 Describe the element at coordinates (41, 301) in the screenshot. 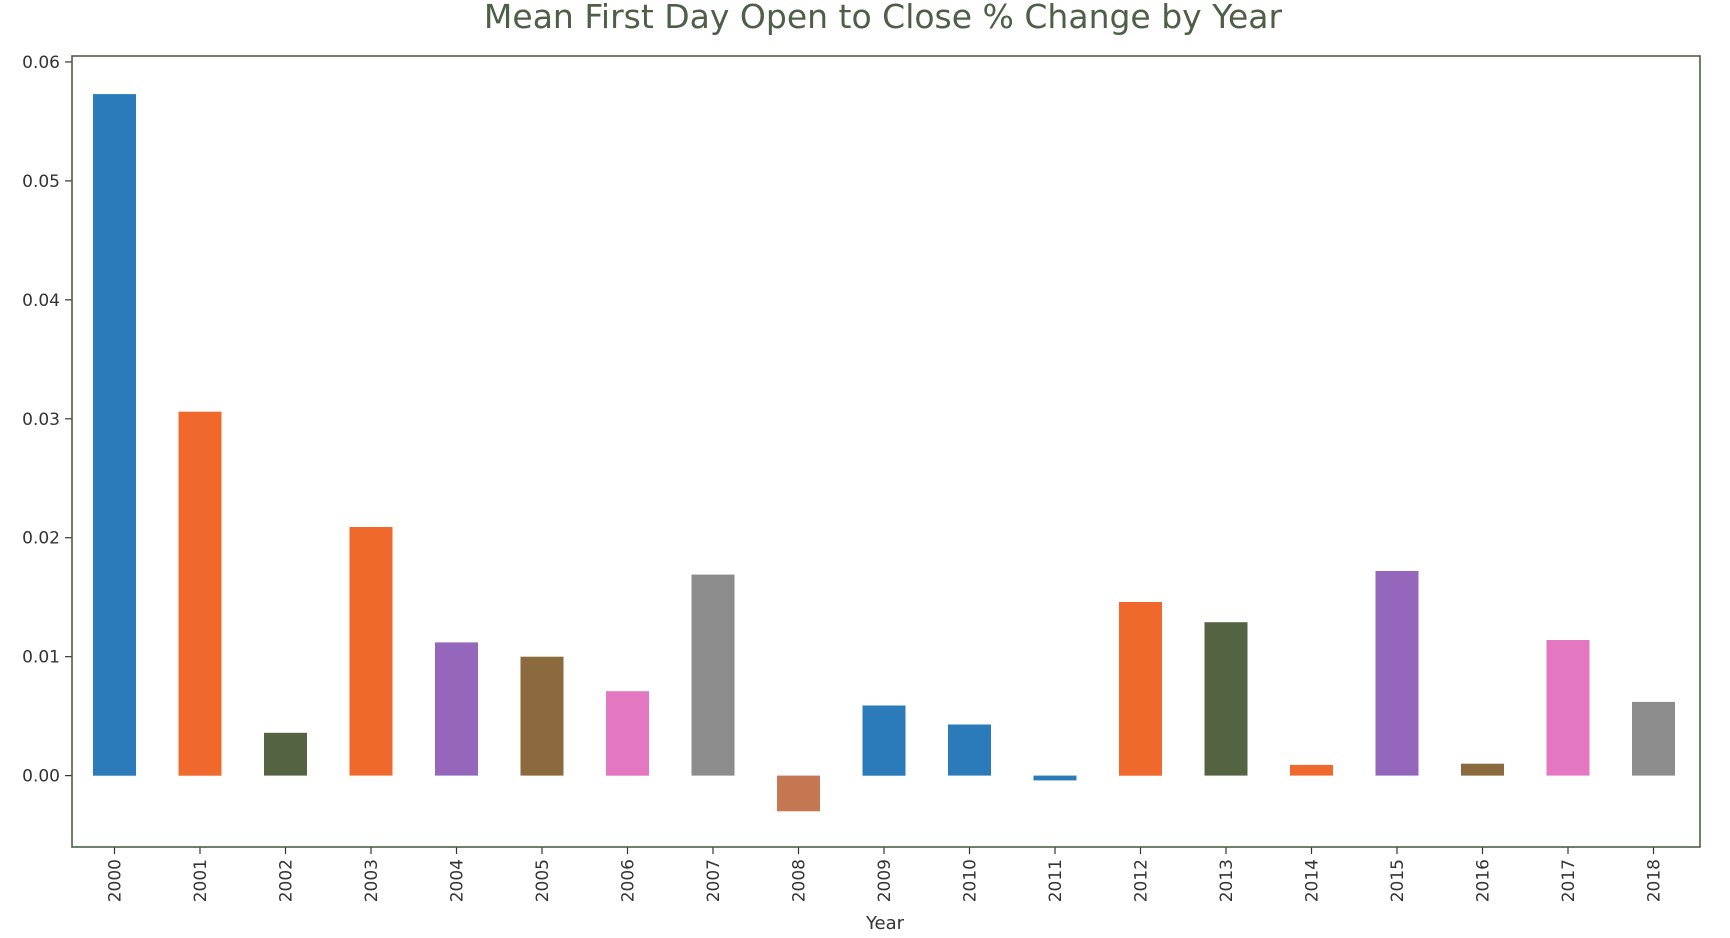

I see `y-tick-label: 0.04` at that location.